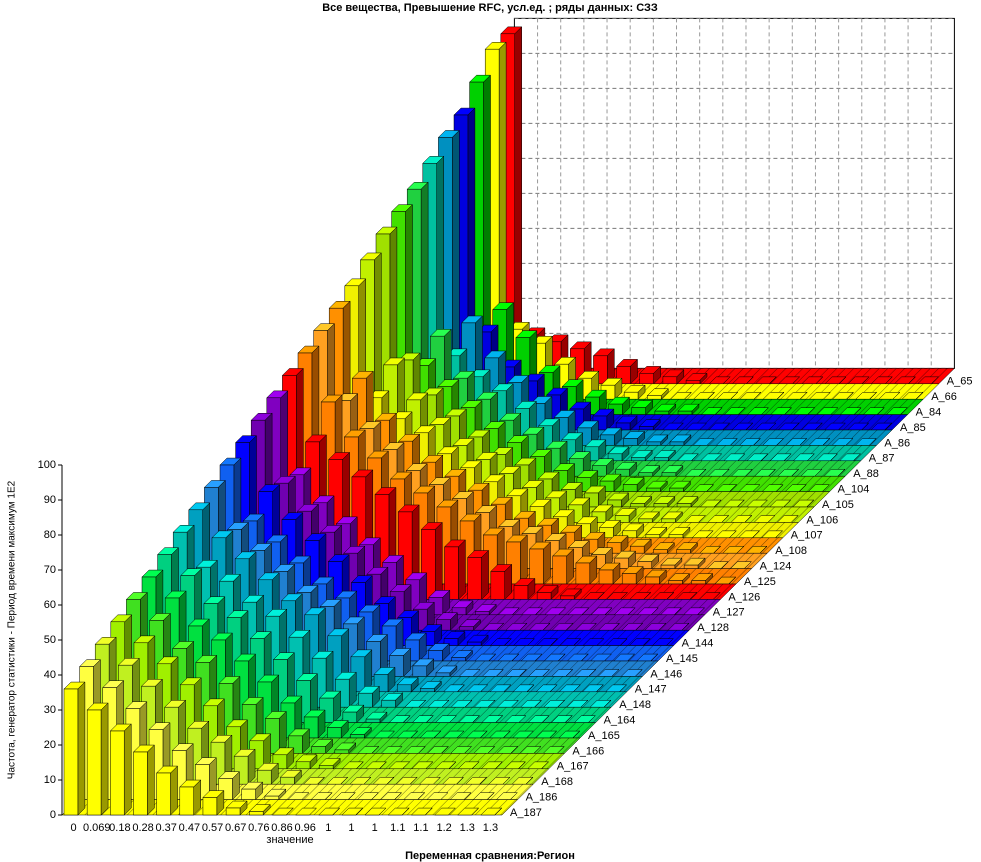 The width and height of the screenshot is (981, 862). What do you see at coordinates (189, 828) in the screenshot?
I see `x-tick-label: 0.47` at bounding box center [189, 828].